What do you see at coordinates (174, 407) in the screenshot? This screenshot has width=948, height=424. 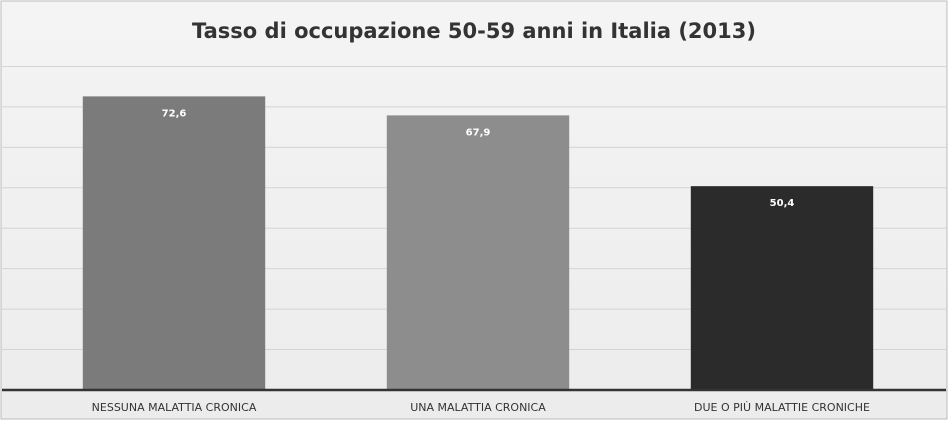 I see `x-tick-label: NESSUNA MALATTIA CRONICA` at bounding box center [174, 407].